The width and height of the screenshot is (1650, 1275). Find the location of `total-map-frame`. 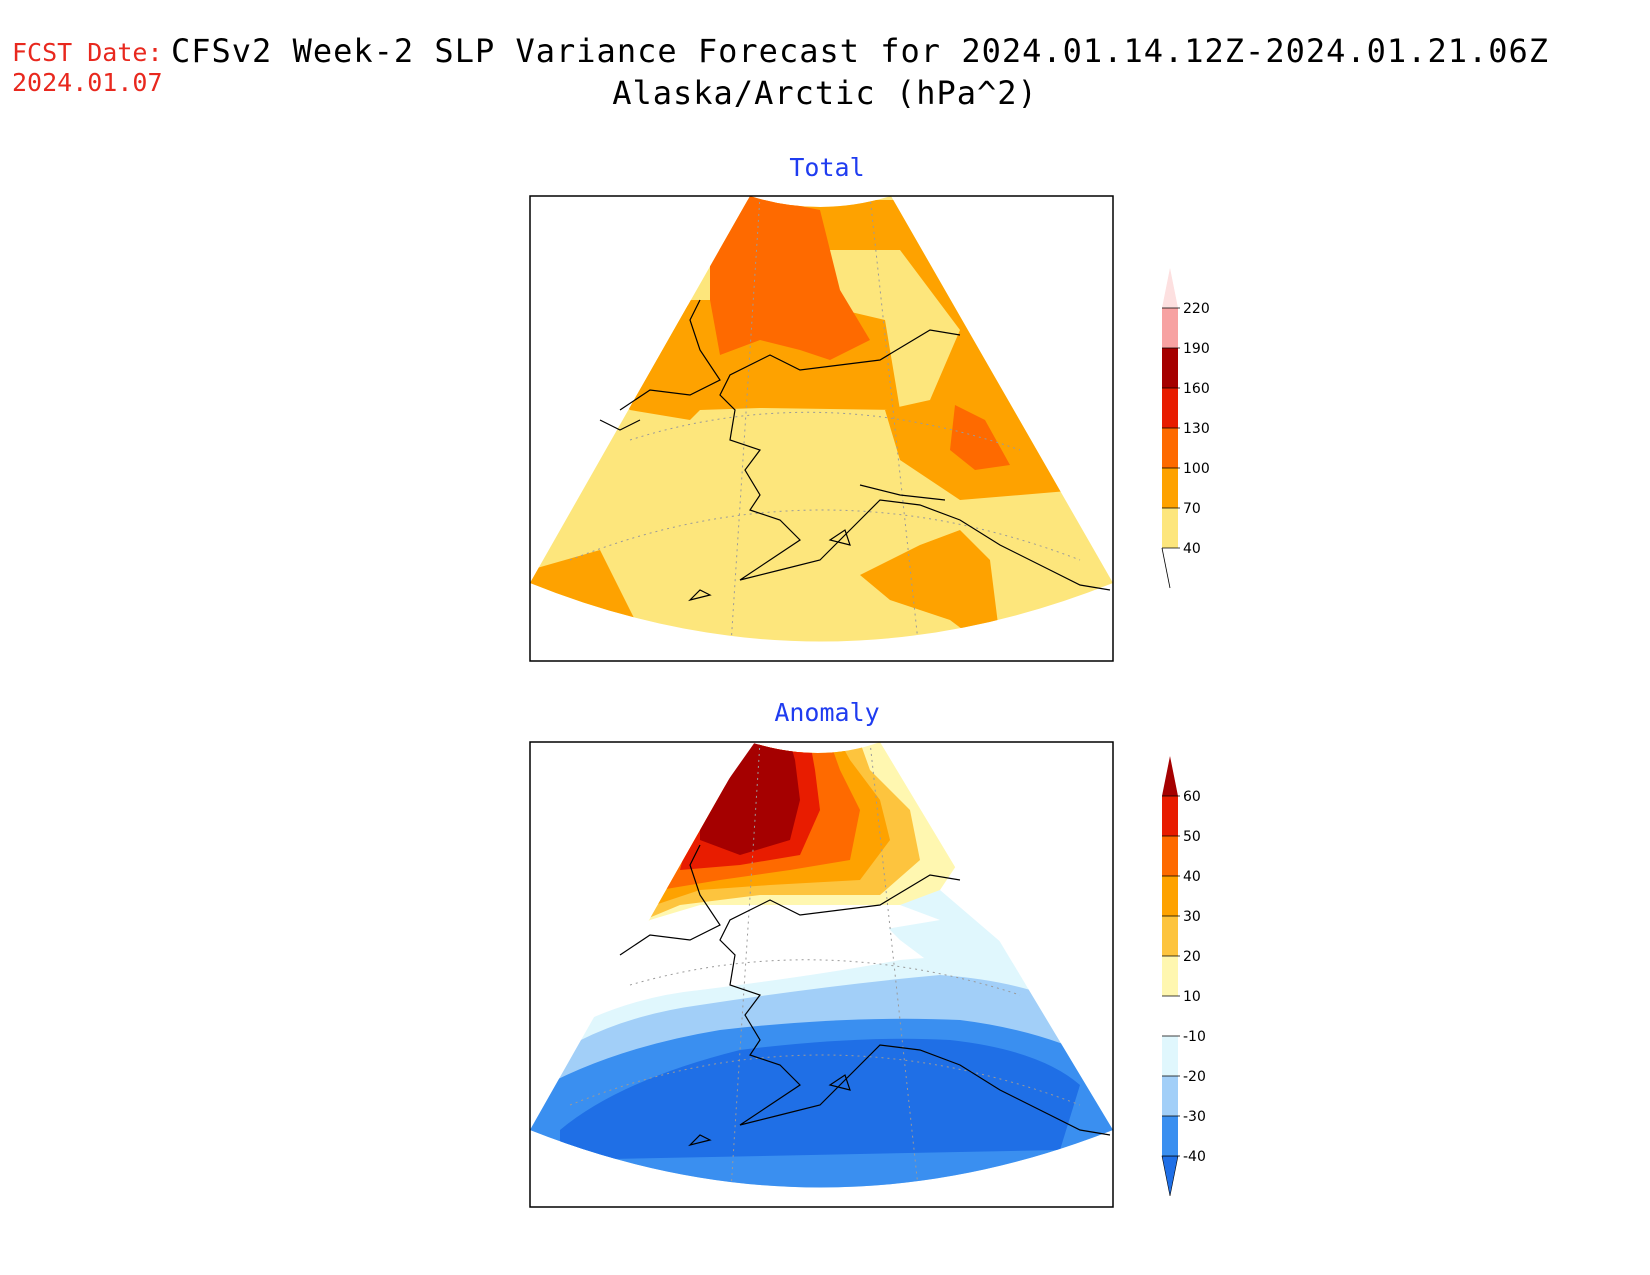

total-map-frame is located at coordinates (821, 428).